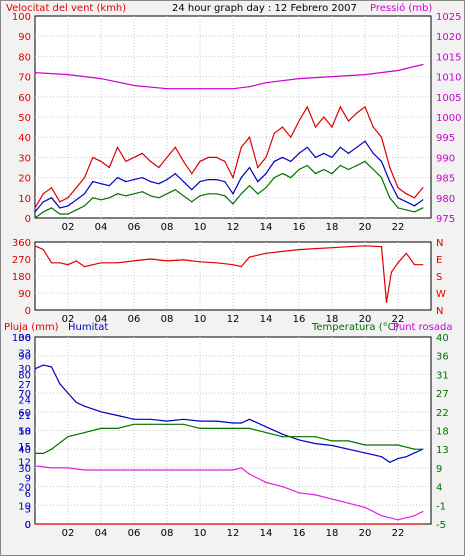  What do you see at coordinates (365, 227) in the screenshot?
I see `x-tick-label: 20` at bounding box center [365, 227].